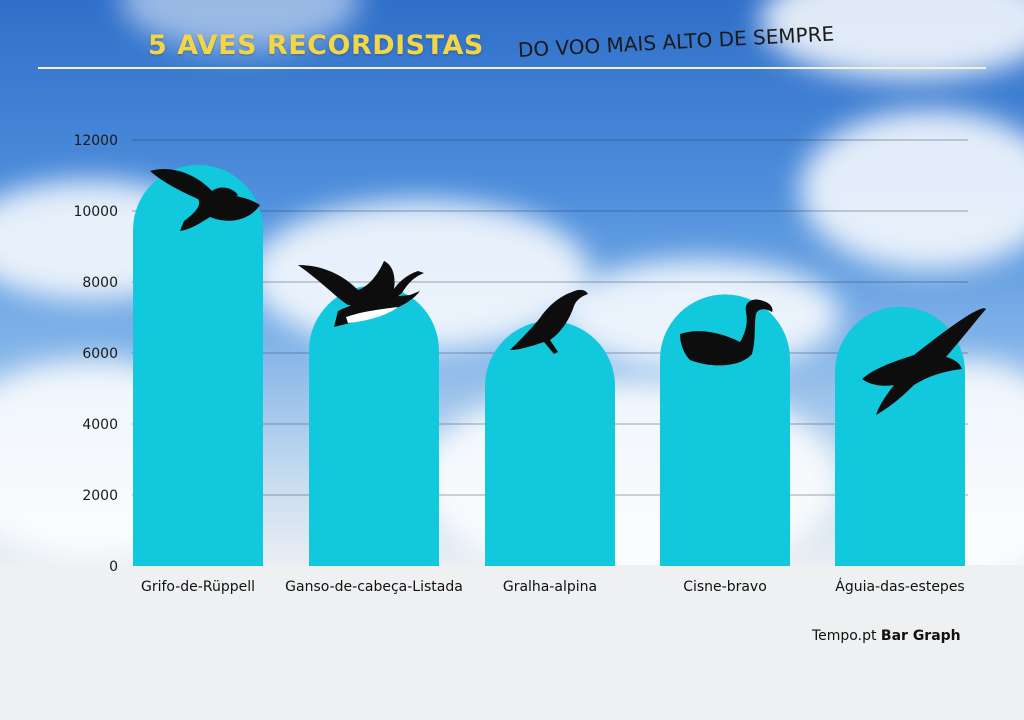 The width and height of the screenshot is (1024, 720). What do you see at coordinates (920, 636) in the screenshot?
I see `footer-brand: Bar Graph` at bounding box center [920, 636].